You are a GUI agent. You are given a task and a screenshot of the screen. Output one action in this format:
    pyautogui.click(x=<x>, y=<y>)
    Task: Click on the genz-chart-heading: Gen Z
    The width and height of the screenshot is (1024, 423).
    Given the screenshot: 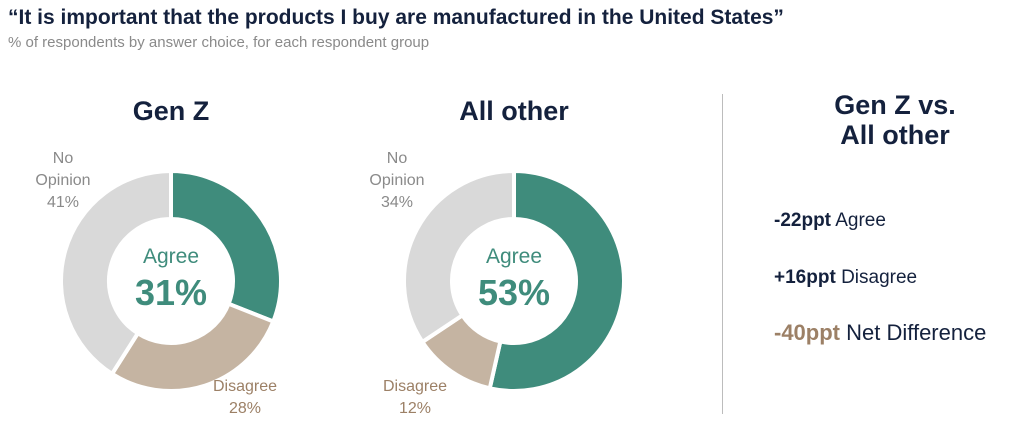 What is the action you would take?
    pyautogui.click(x=171, y=111)
    